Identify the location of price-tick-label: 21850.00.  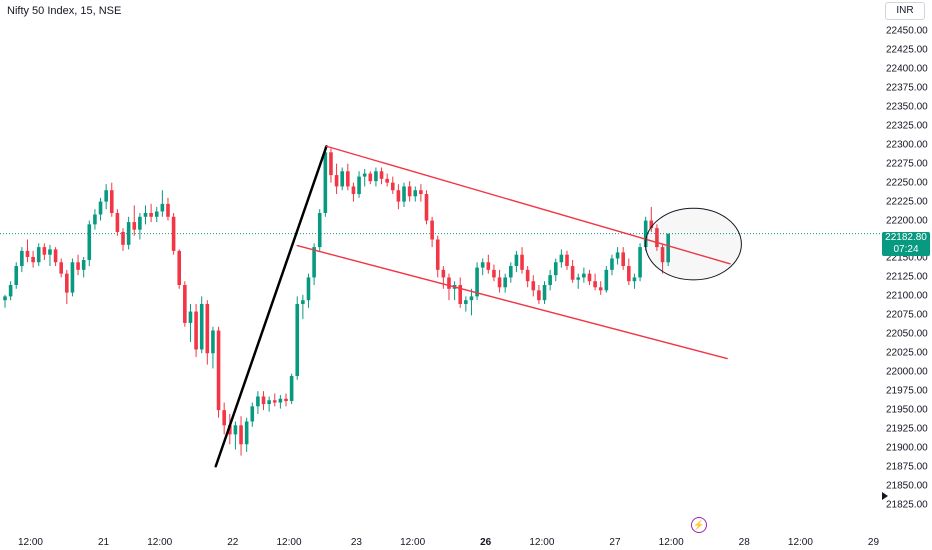
(907, 486).